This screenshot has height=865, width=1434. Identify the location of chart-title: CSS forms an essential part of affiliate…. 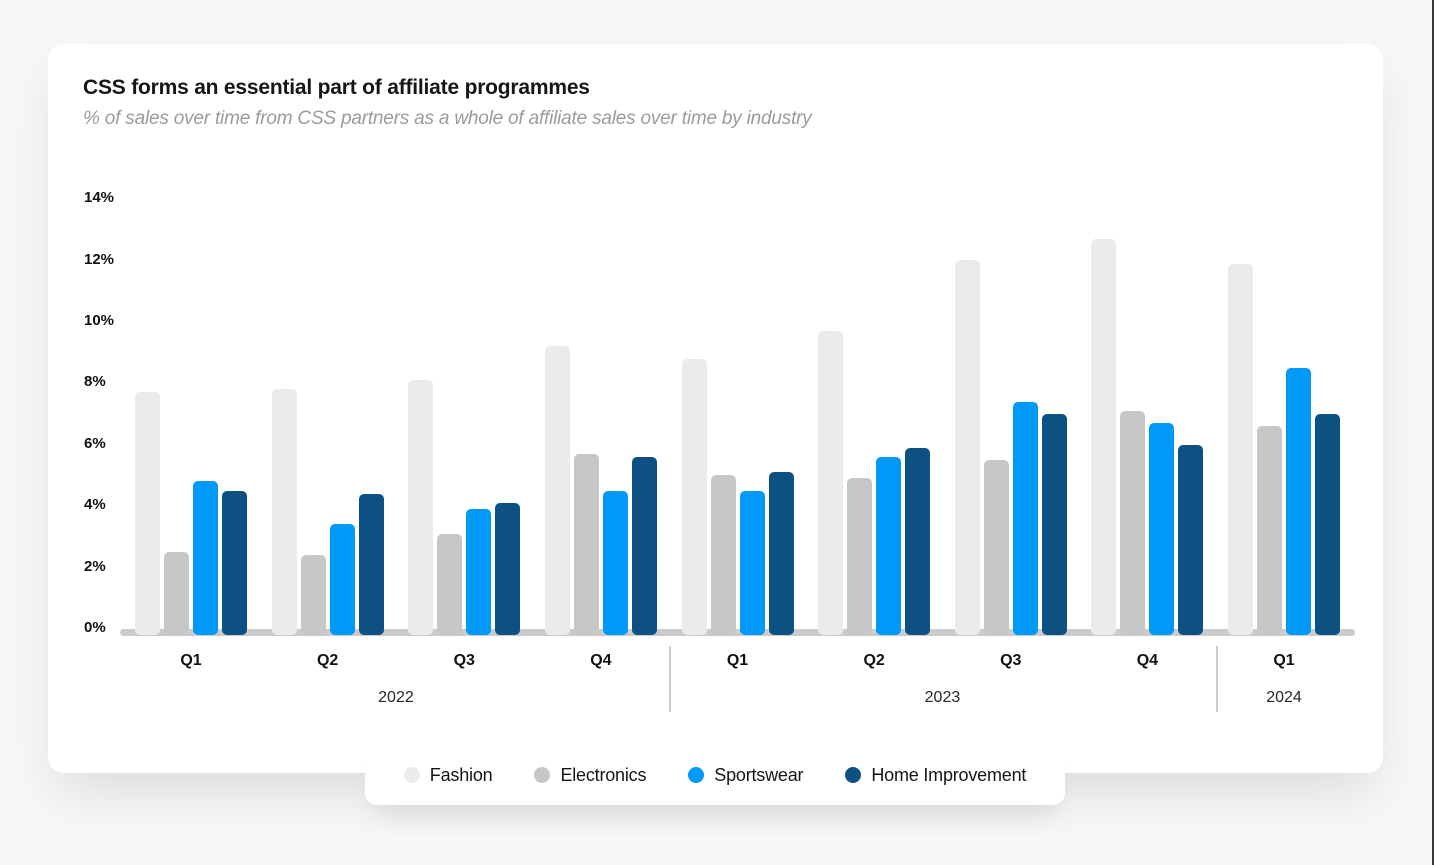
(336, 87).